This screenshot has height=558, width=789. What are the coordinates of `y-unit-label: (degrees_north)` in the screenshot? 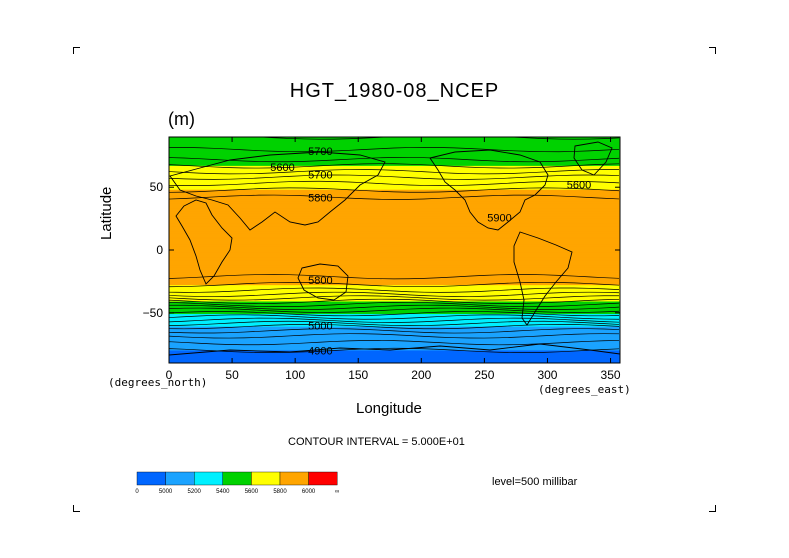 It's located at (158, 382).